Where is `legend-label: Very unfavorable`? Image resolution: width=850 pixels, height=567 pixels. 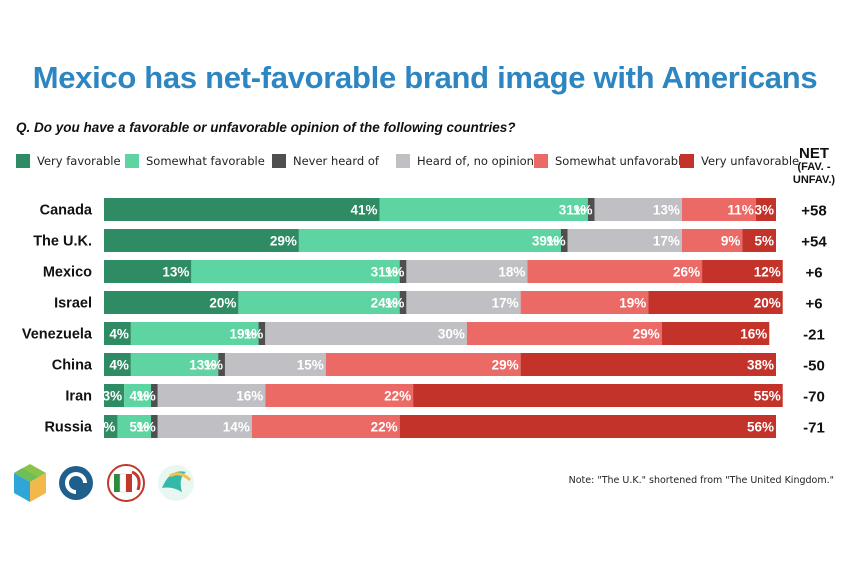
legend-label: Very unfavorable is located at coordinates (750, 161).